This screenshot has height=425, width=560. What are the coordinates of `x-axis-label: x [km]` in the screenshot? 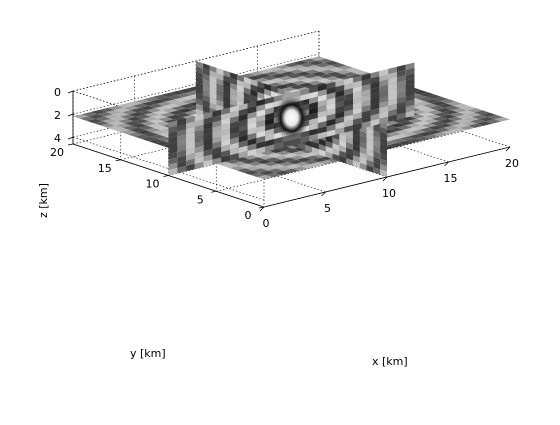 It's located at (390, 361).